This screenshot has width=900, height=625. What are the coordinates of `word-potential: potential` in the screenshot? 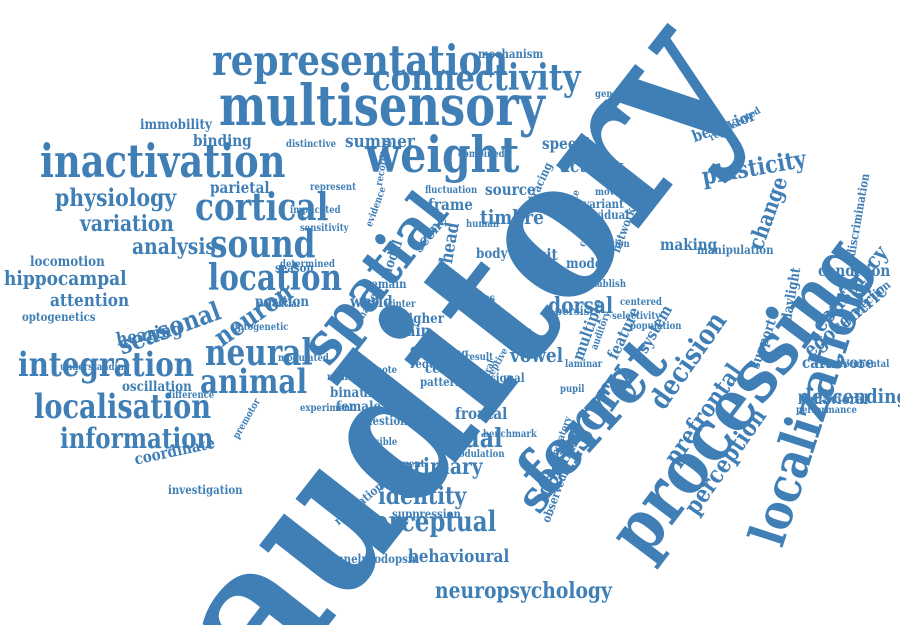 It's located at (279, 304).